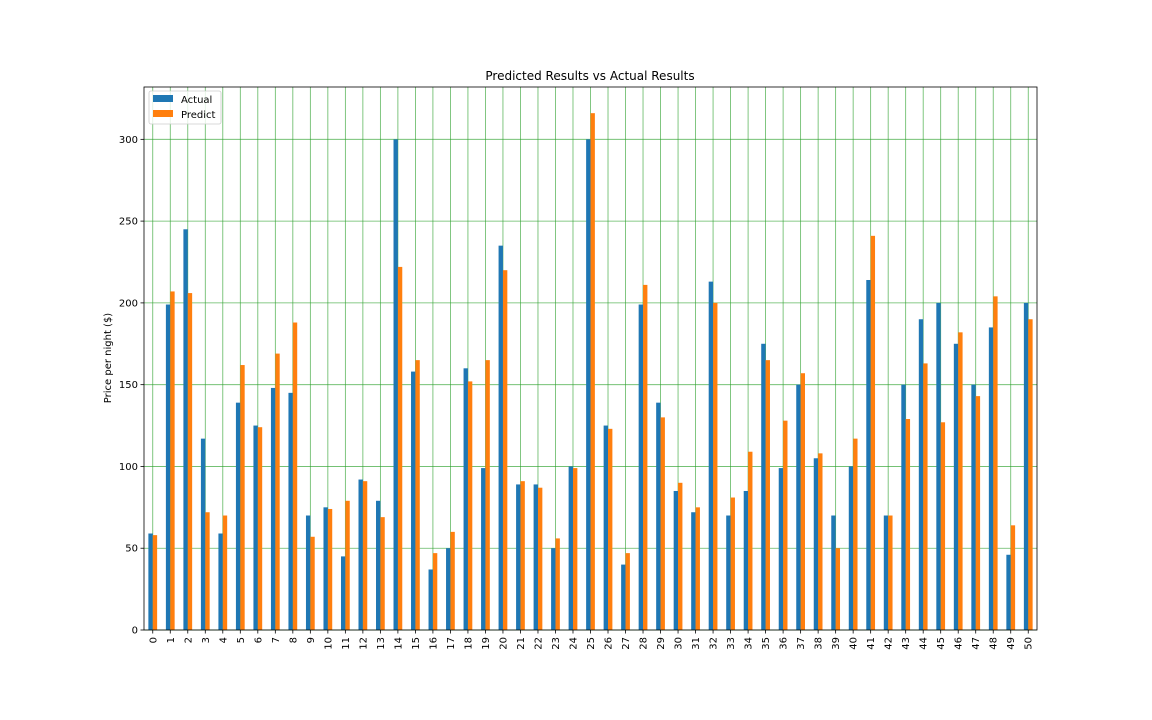 The image size is (1152, 720). What do you see at coordinates (924, 643) in the screenshot?
I see `x-tick-label: 44` at bounding box center [924, 643].